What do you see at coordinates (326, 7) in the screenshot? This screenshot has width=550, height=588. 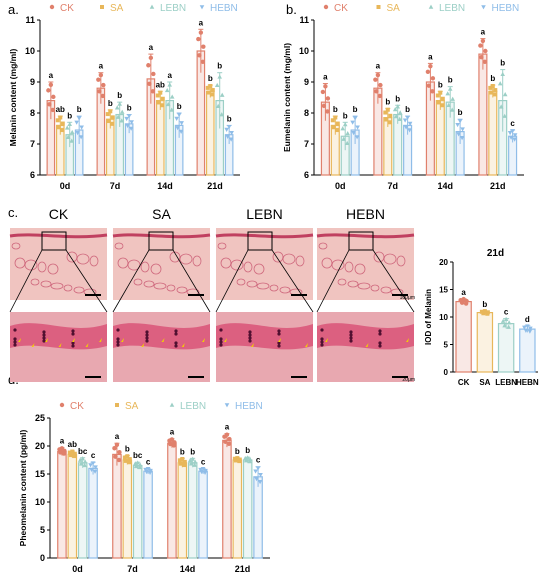 I see `legend-marker-ck` at bounding box center [326, 7].